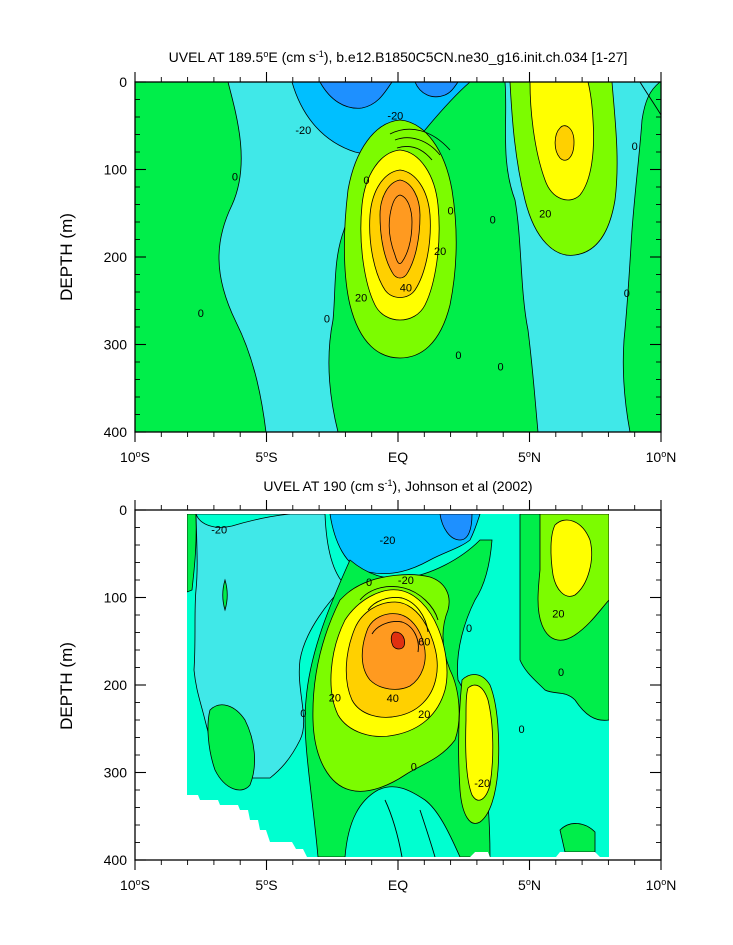  What do you see at coordinates (135, 885) in the screenshot?
I see `panel-bottom-x-tick-label: 10oS` at bounding box center [135, 885].